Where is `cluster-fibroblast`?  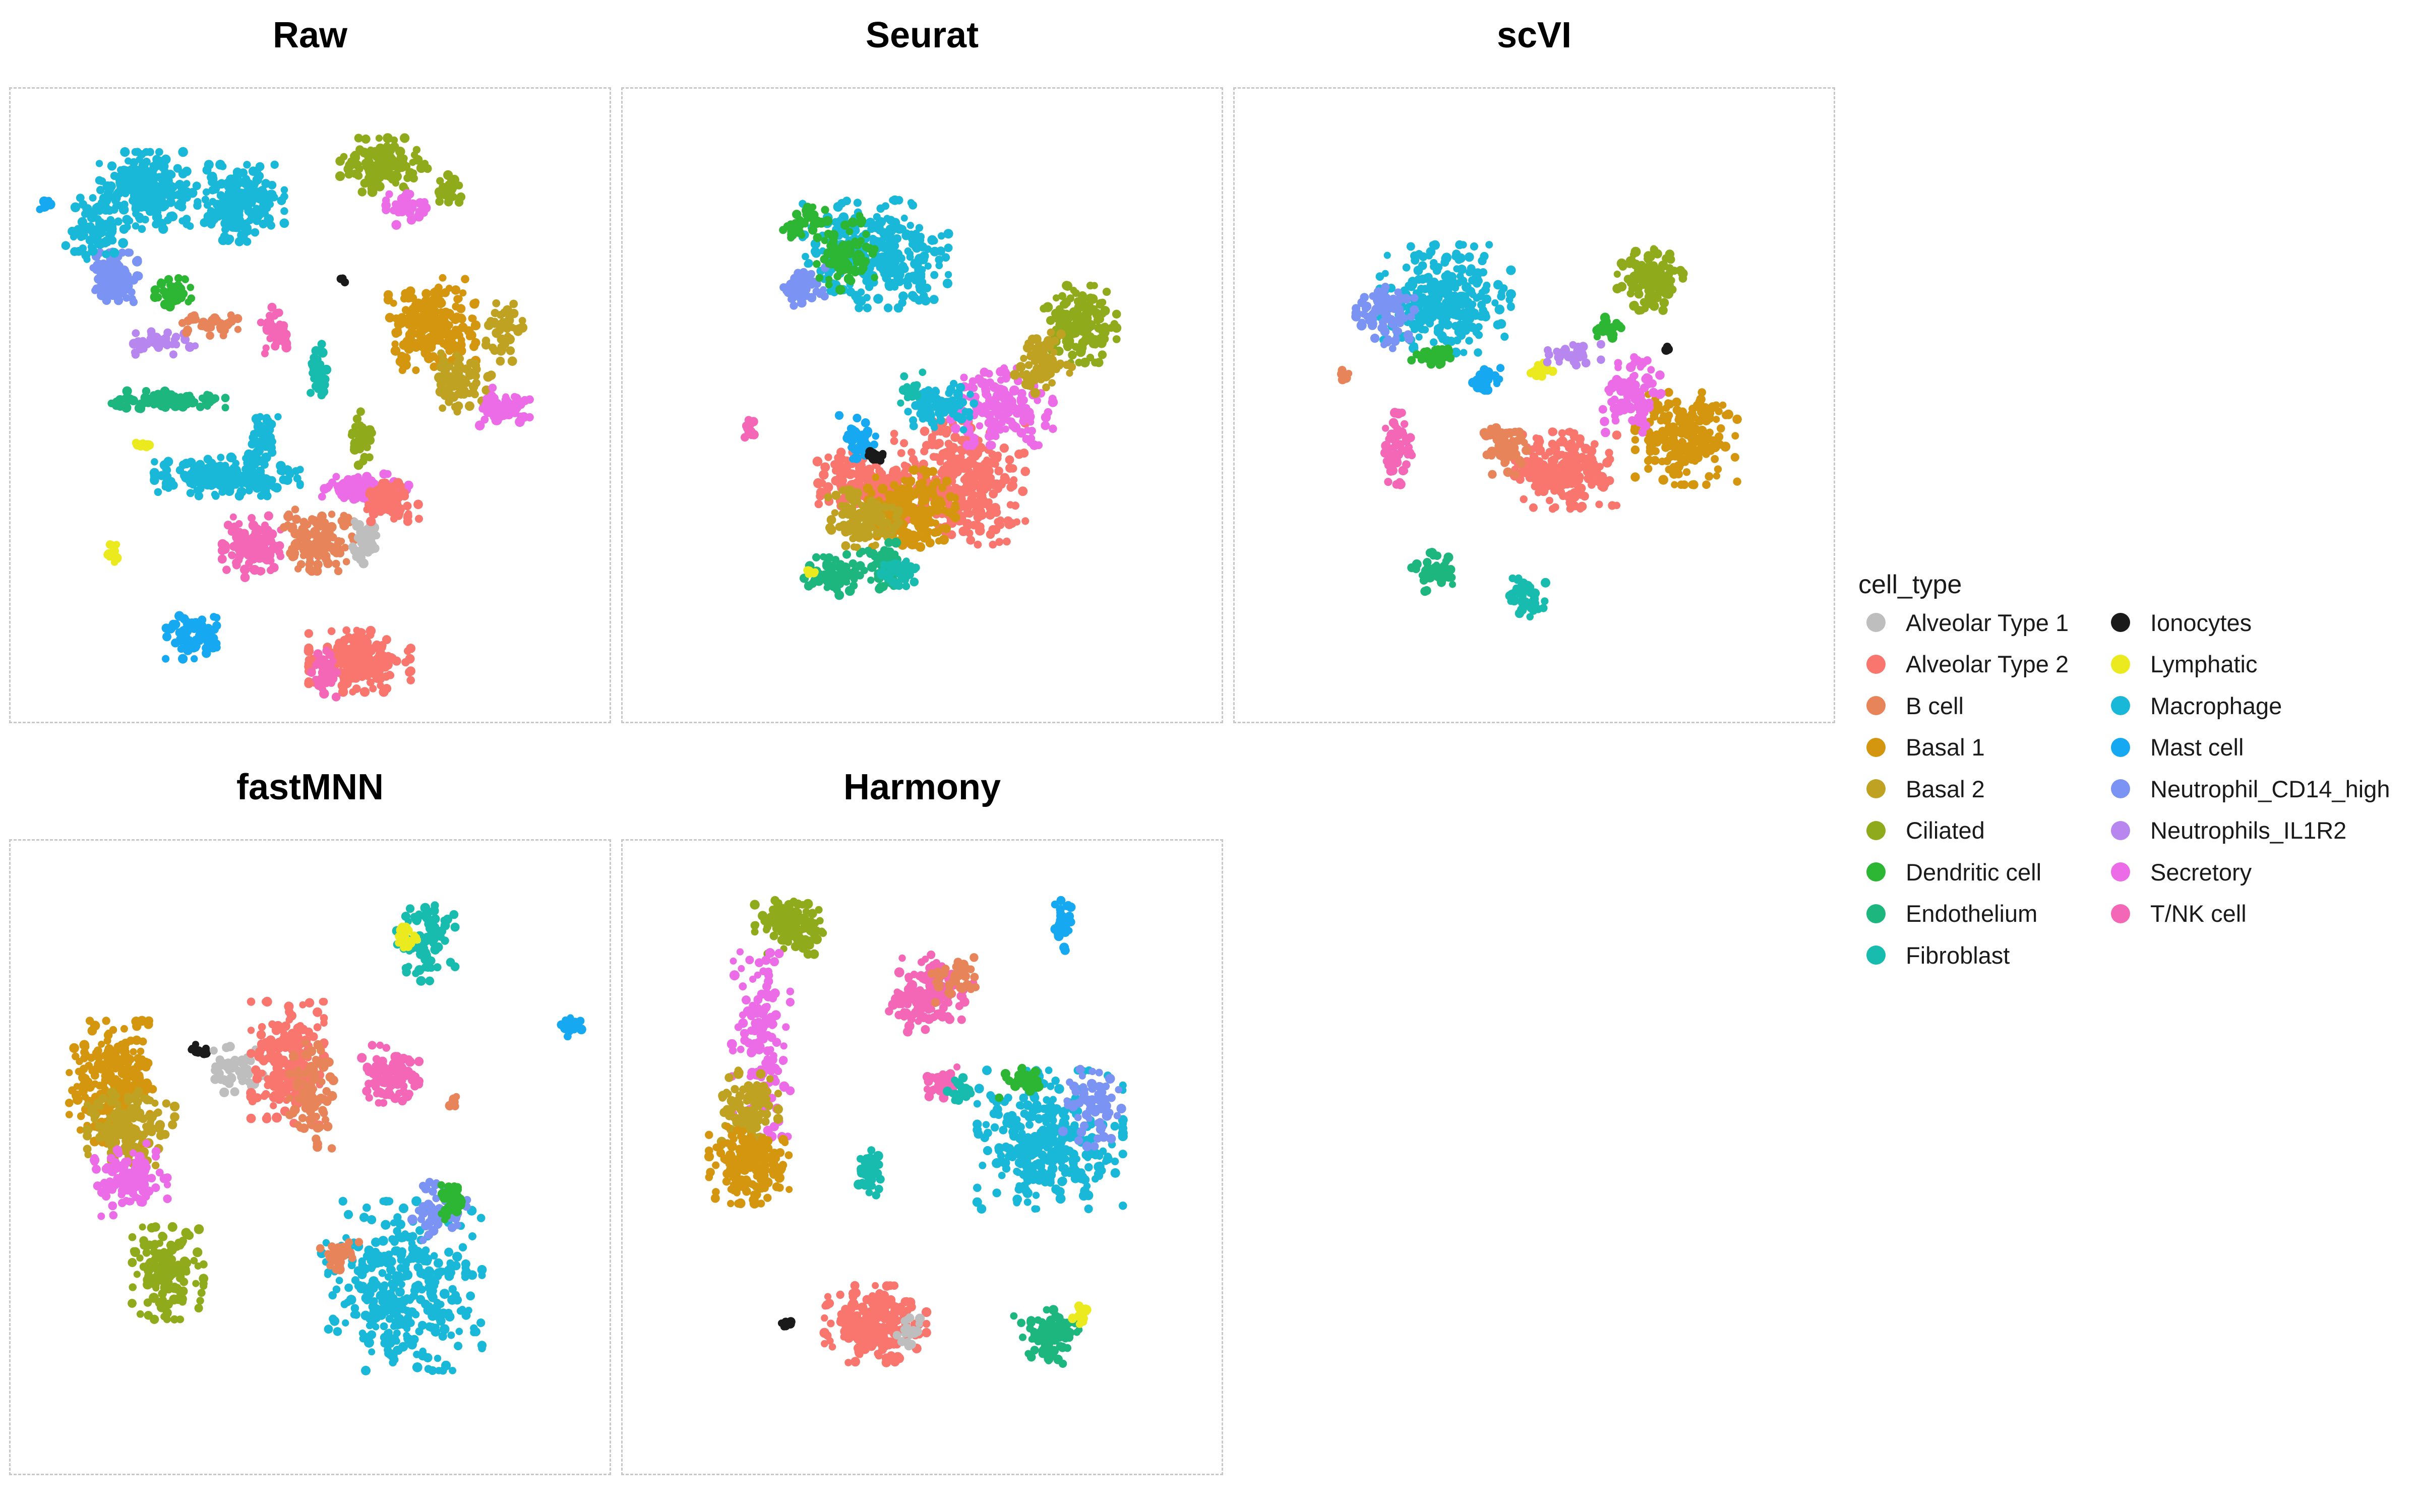 cluster-fibroblast is located at coordinates (319, 370).